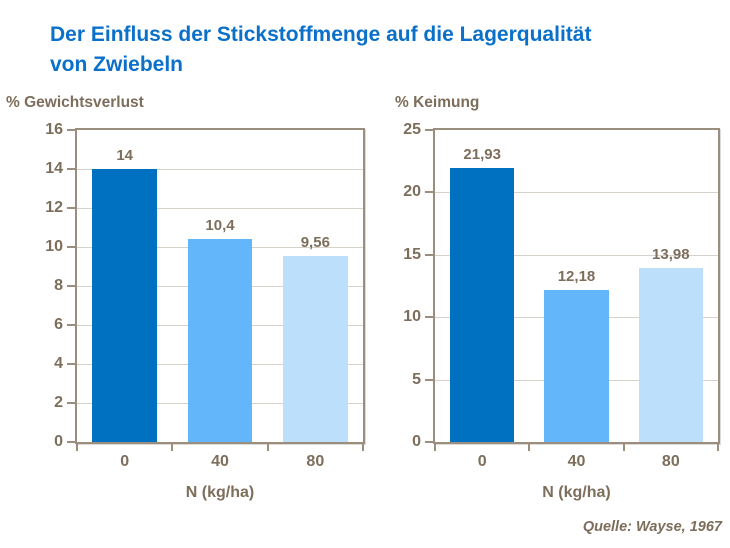 The height and width of the screenshot is (548, 730). I want to click on bar-value-label: 9,56, so click(315, 242).